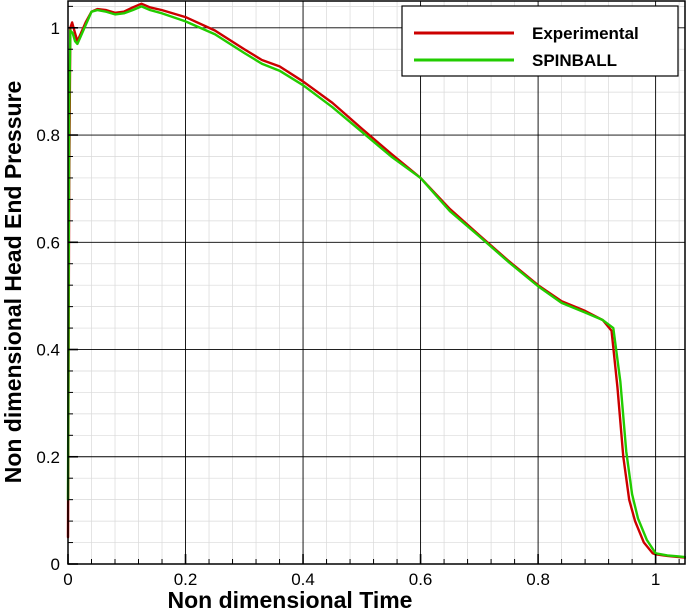 This screenshot has height=612, width=686. What do you see at coordinates (48, 457) in the screenshot?
I see `y-tick-label: 0.2` at bounding box center [48, 457].